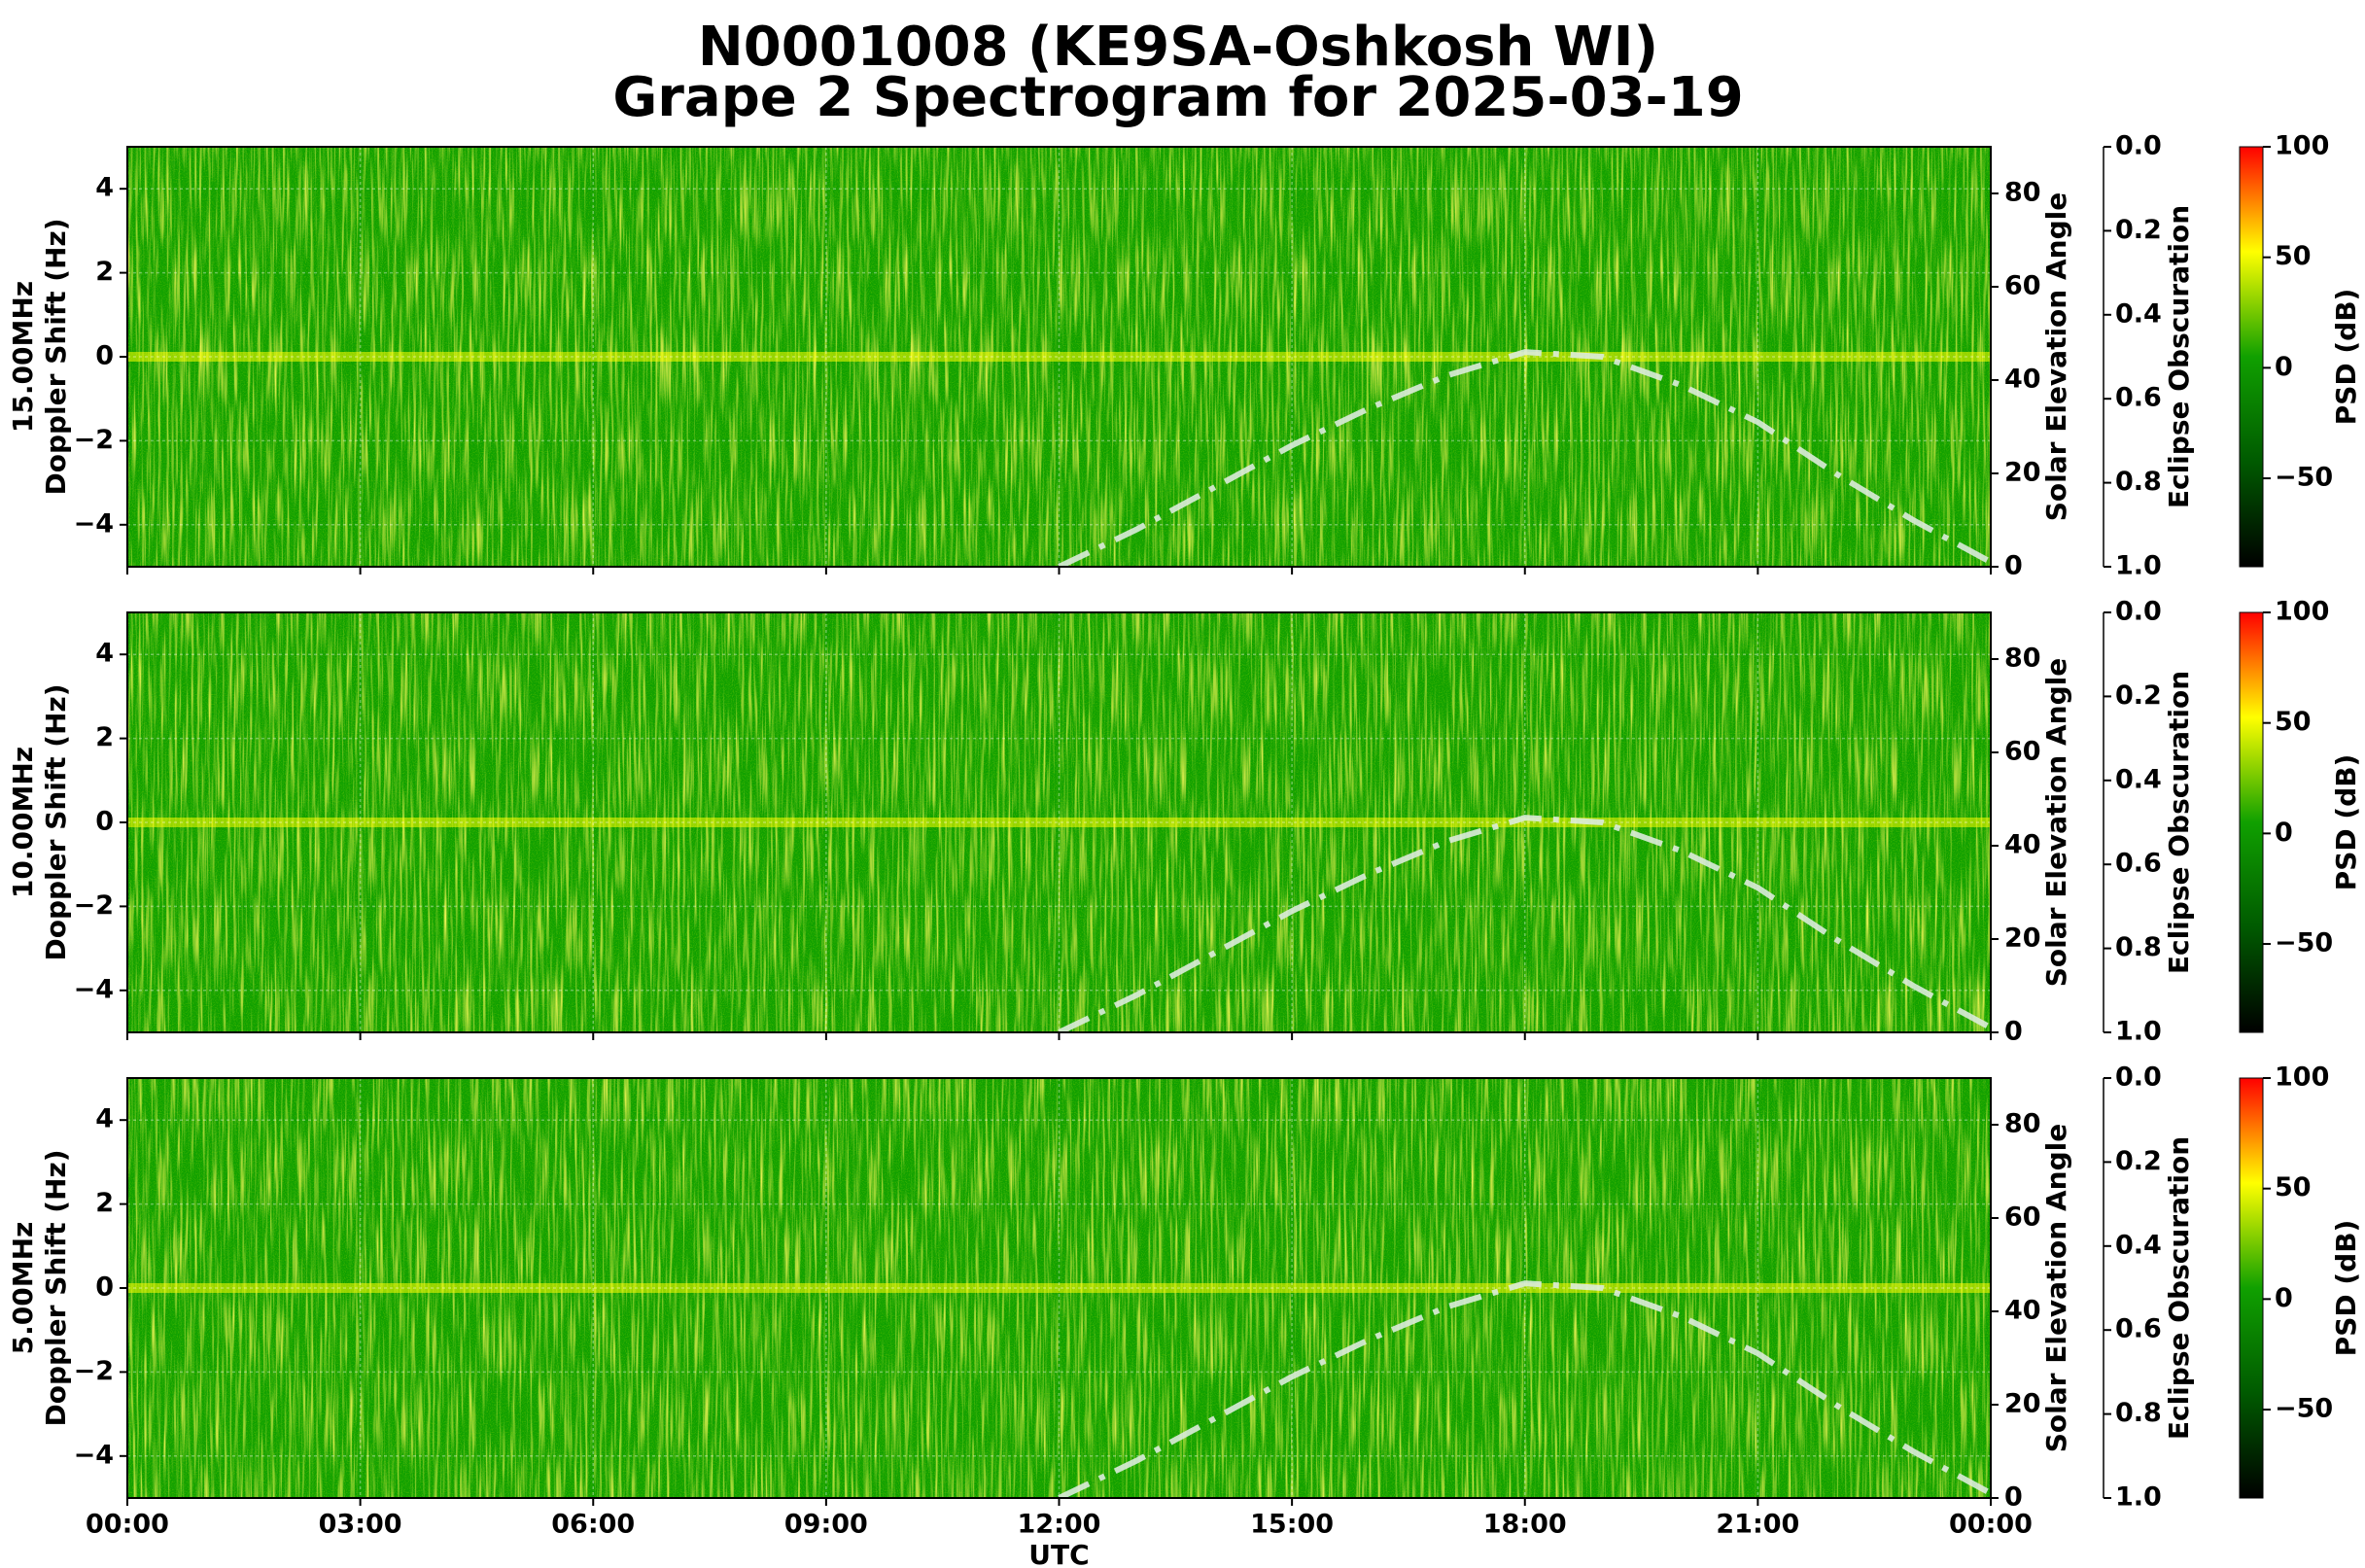 Image resolution: width=2365 pixels, height=1568 pixels. I want to click on x-tick-label: 03:00, so click(360, 1525).